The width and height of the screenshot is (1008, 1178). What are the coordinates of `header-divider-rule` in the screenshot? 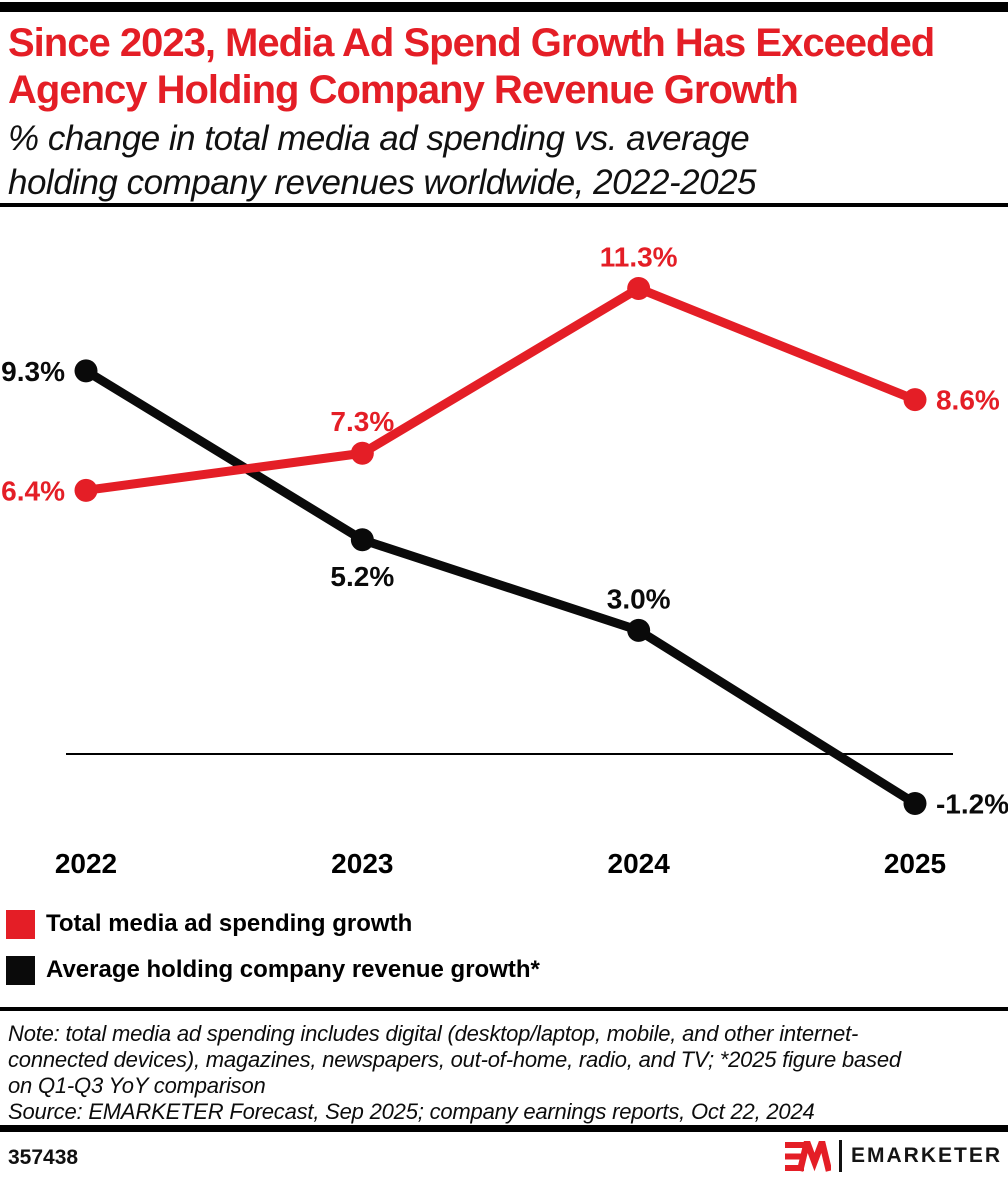 It's located at (504, 205).